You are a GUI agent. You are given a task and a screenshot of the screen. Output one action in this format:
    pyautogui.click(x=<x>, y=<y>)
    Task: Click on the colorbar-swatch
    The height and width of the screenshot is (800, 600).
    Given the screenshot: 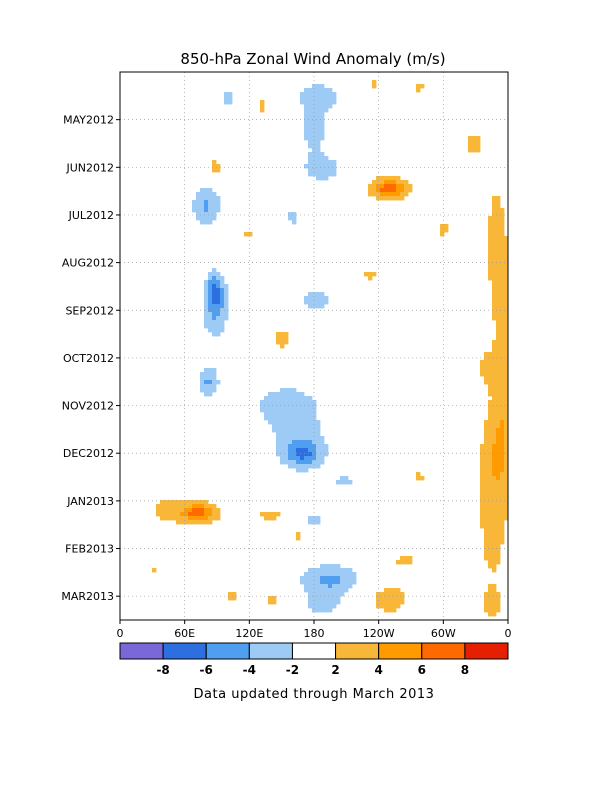 What is the action you would take?
    pyautogui.click(x=486, y=651)
    